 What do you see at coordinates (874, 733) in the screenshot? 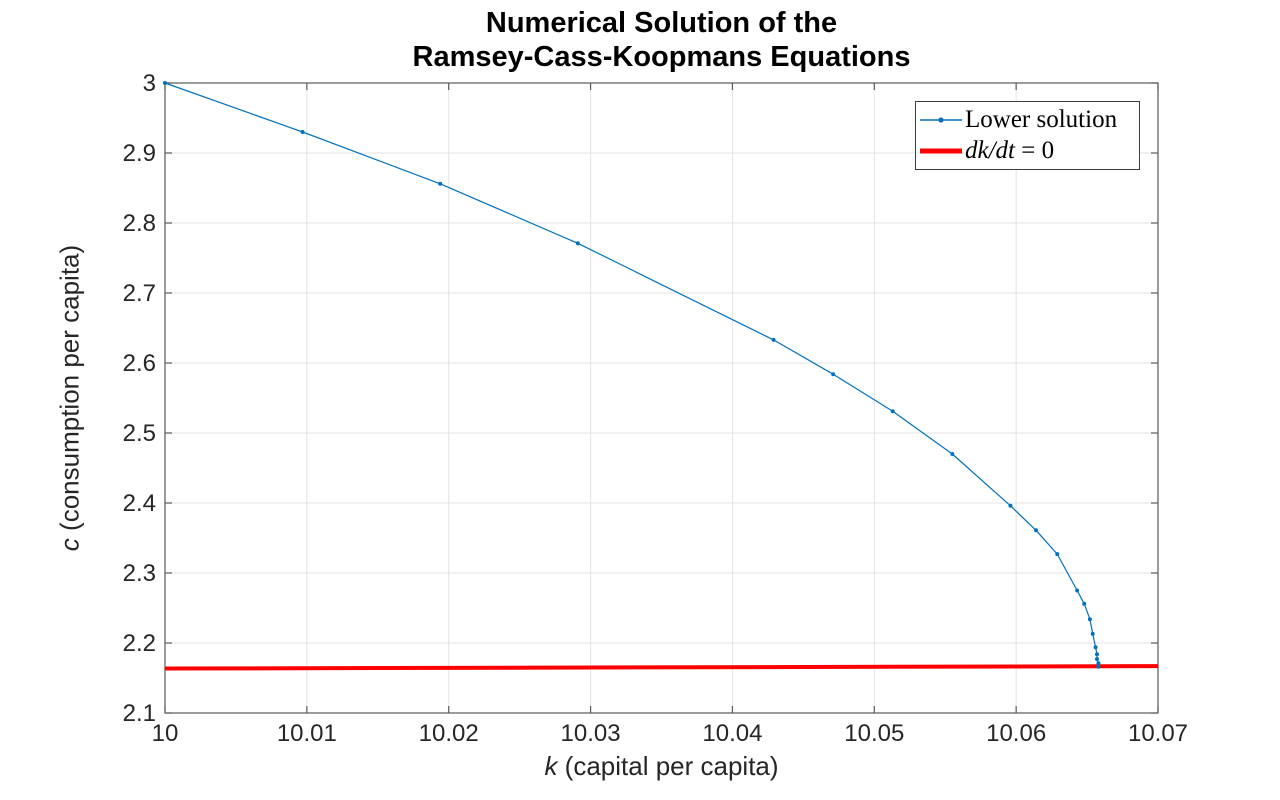
I see `x-tick-label: 10.05` at bounding box center [874, 733].